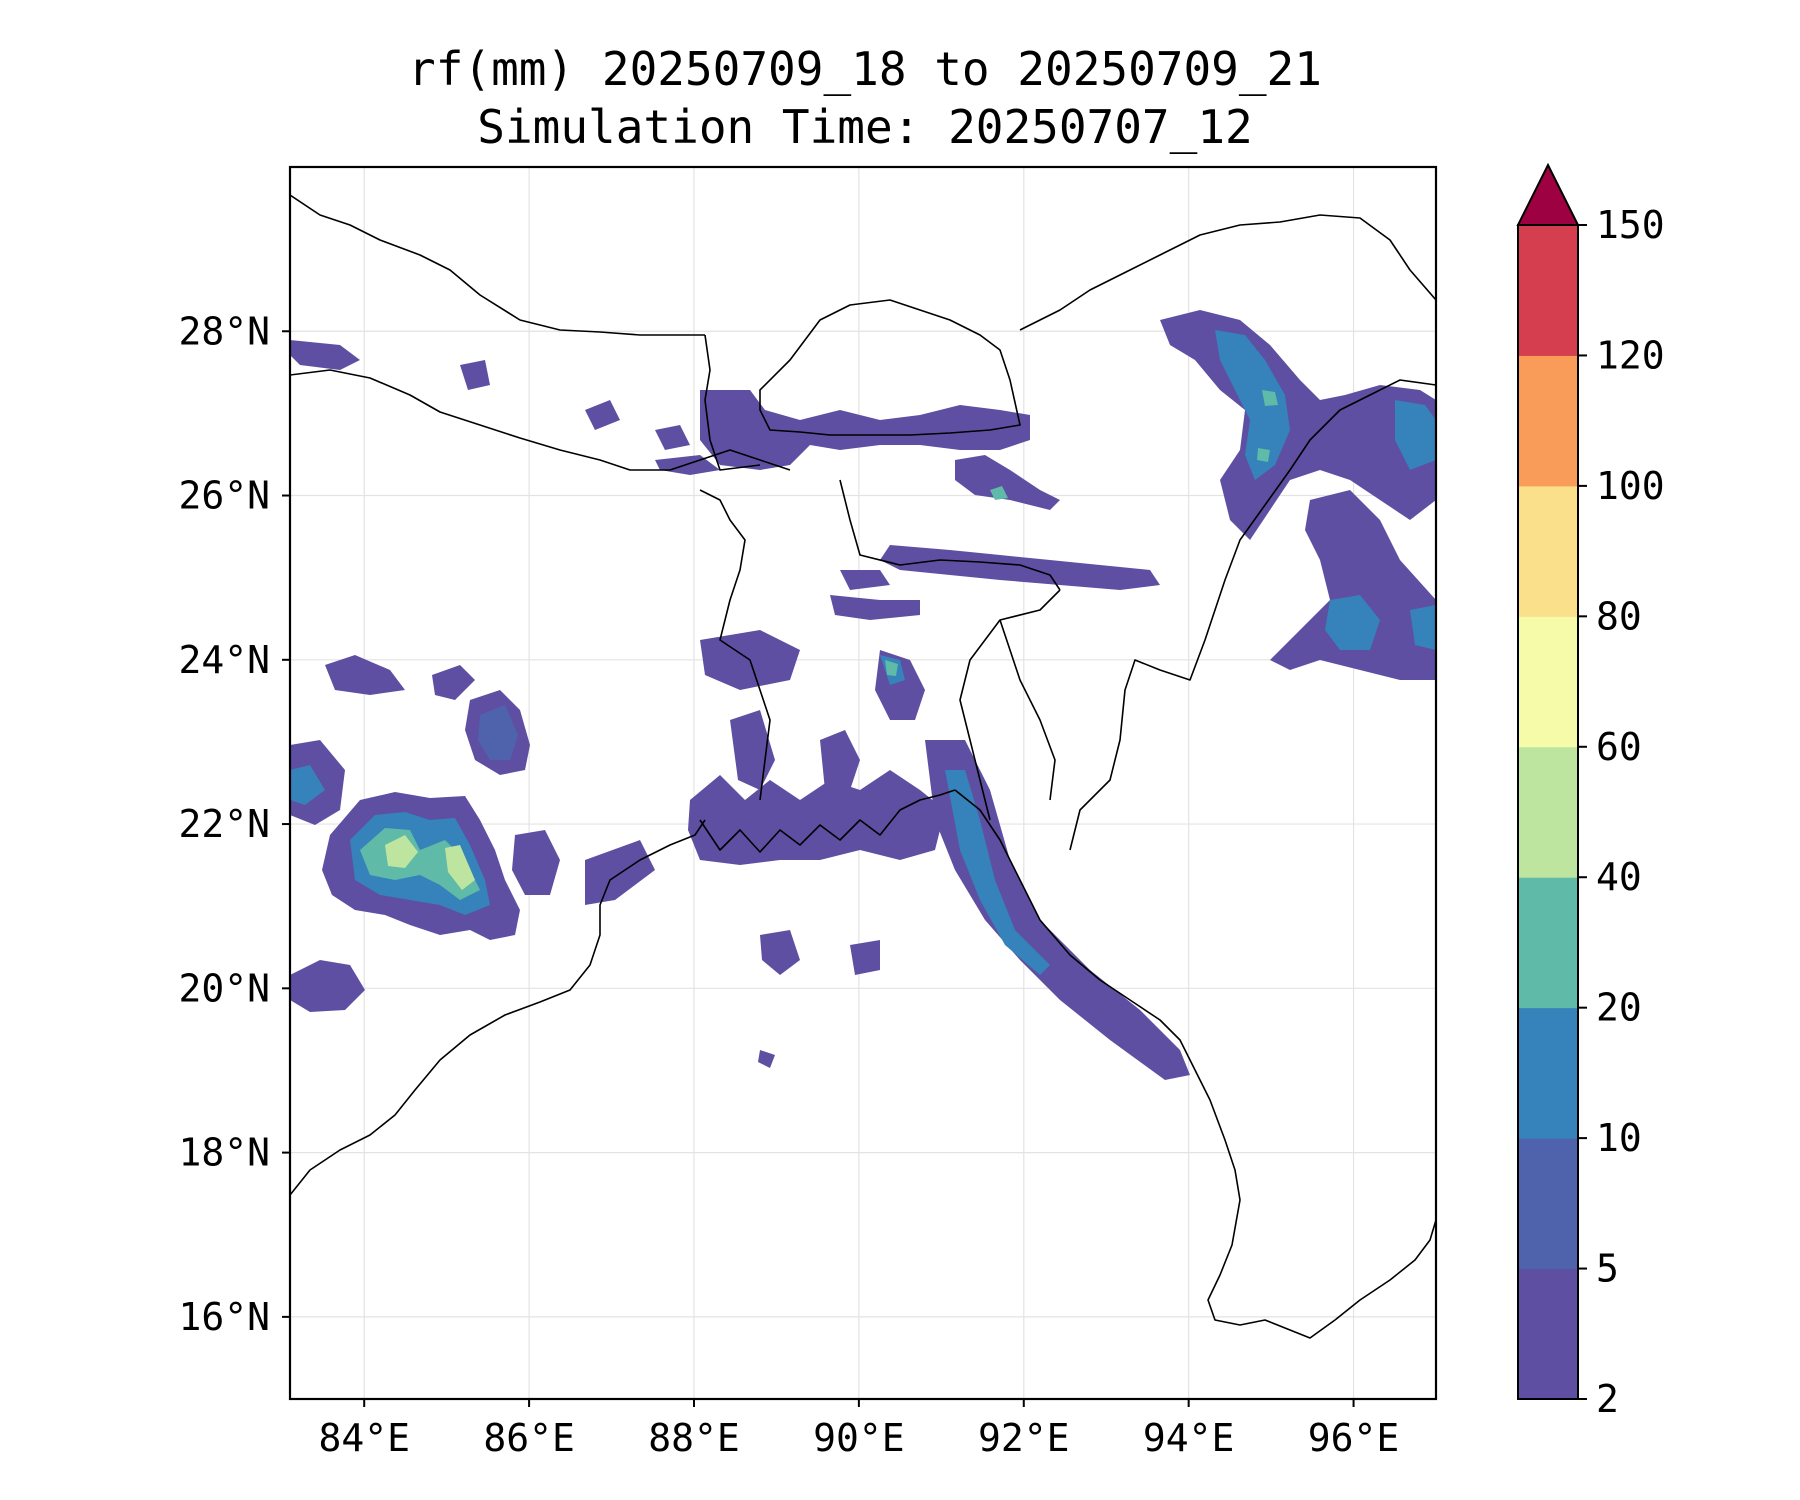 The image size is (1800, 1500). What do you see at coordinates (890, 367) in the screenshot?
I see `border-bhutan` at bounding box center [890, 367].